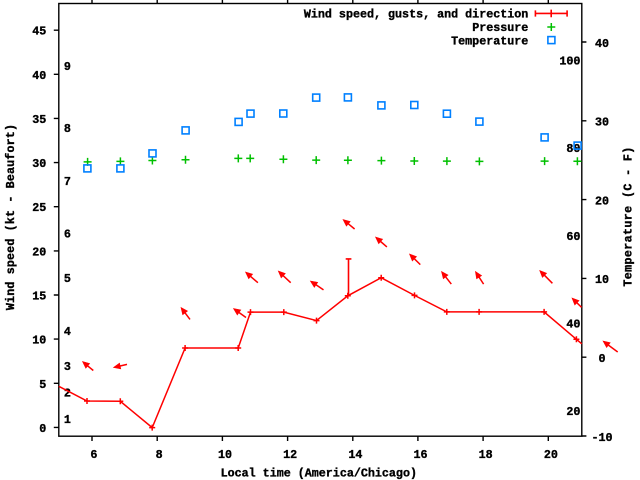  What do you see at coordinates (67, 332) in the screenshot?
I see `svg-text: 4` at bounding box center [67, 332].